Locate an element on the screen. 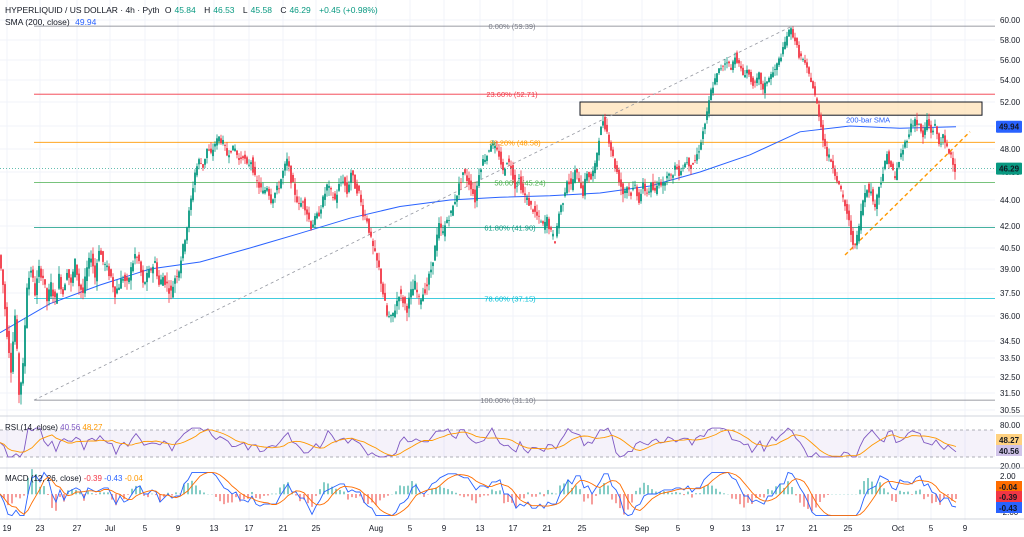 The height and width of the screenshot is (537, 1024). macd-legend: MACD (12, 26, close) -0.39 -0.43 -0.04 is located at coordinates (74, 478).